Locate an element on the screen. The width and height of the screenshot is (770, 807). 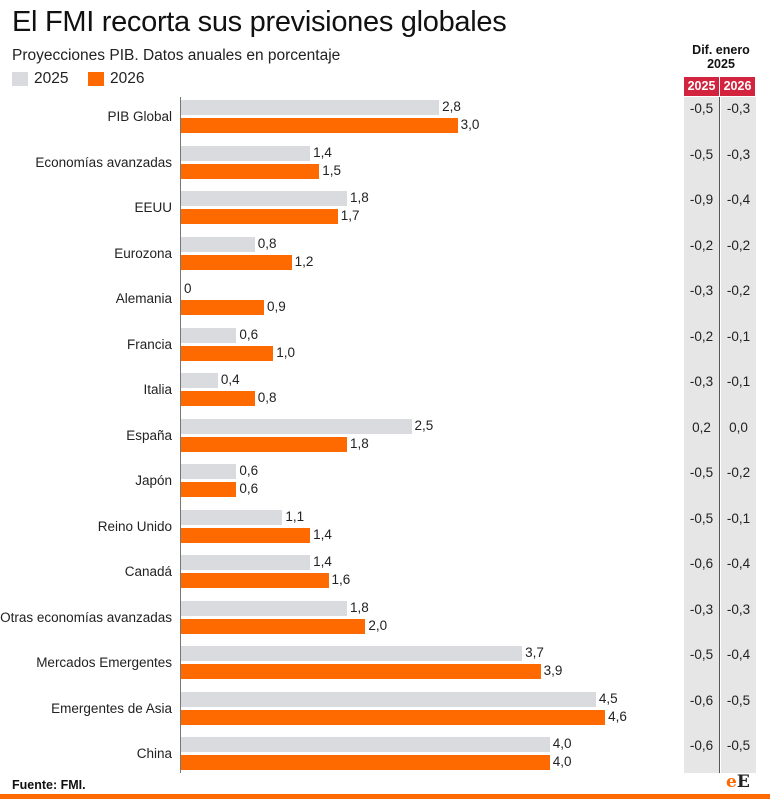
bar-value-label-2025: 0 is located at coordinates (188, 288).